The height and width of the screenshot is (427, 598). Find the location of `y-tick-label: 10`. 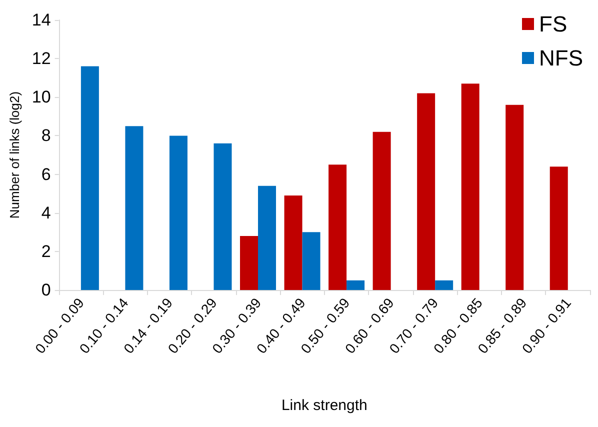

y-tick-label: 10 is located at coordinates (41, 97).